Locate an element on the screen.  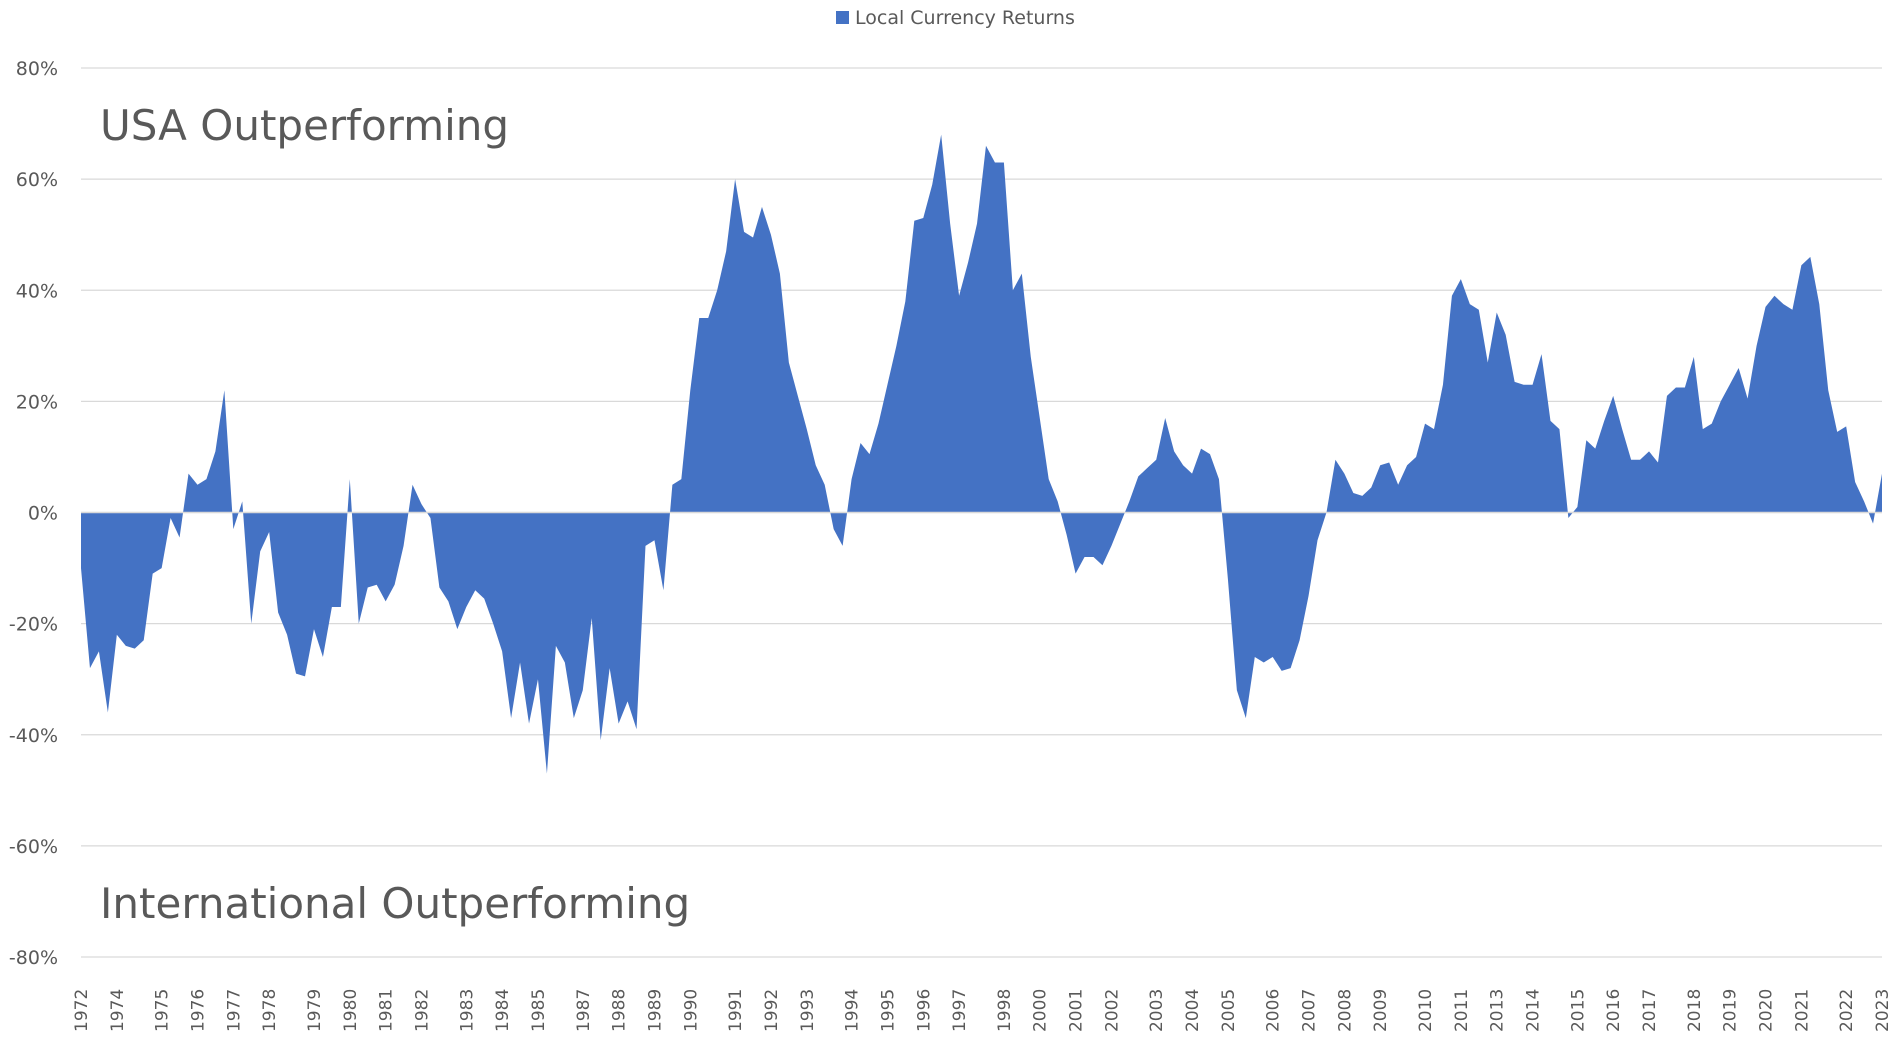
x-tick-label: 1977 is located at coordinates (234, 1010).